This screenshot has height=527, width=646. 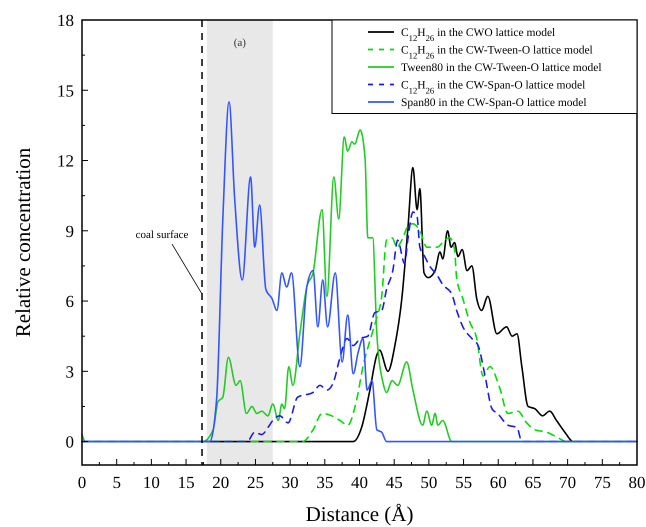 I want to click on x-axis-title: Distance (Å), so click(x=360, y=514).